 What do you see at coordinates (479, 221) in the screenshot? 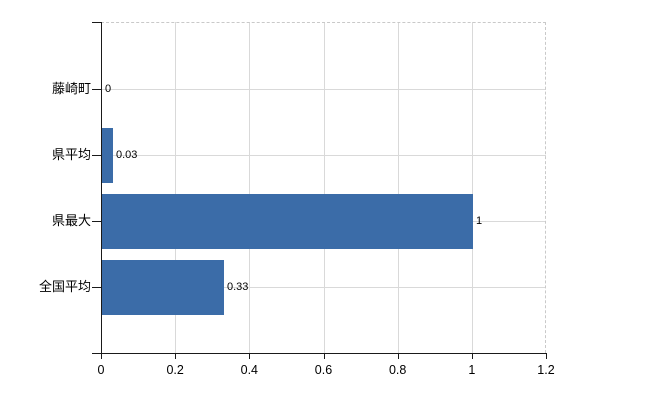
I see `bar-value-label: 1` at bounding box center [479, 221].